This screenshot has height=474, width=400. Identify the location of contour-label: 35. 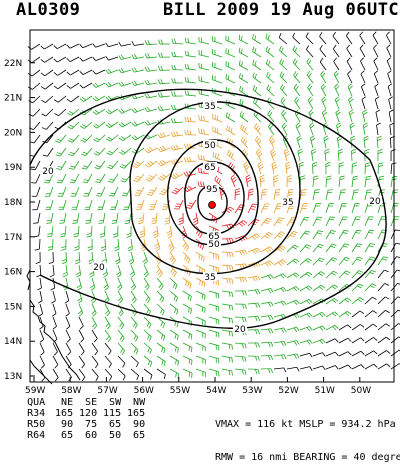
(287, 203).